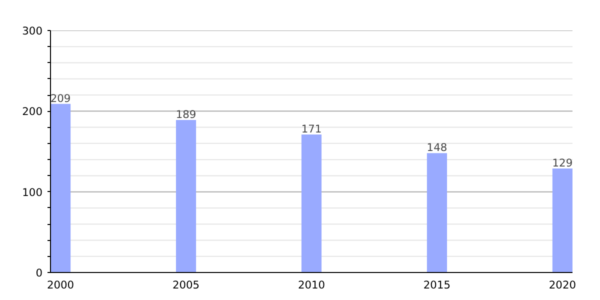 The height and width of the screenshot is (300, 600). What do you see at coordinates (186, 115) in the screenshot?
I see `data-label: 189` at bounding box center [186, 115].